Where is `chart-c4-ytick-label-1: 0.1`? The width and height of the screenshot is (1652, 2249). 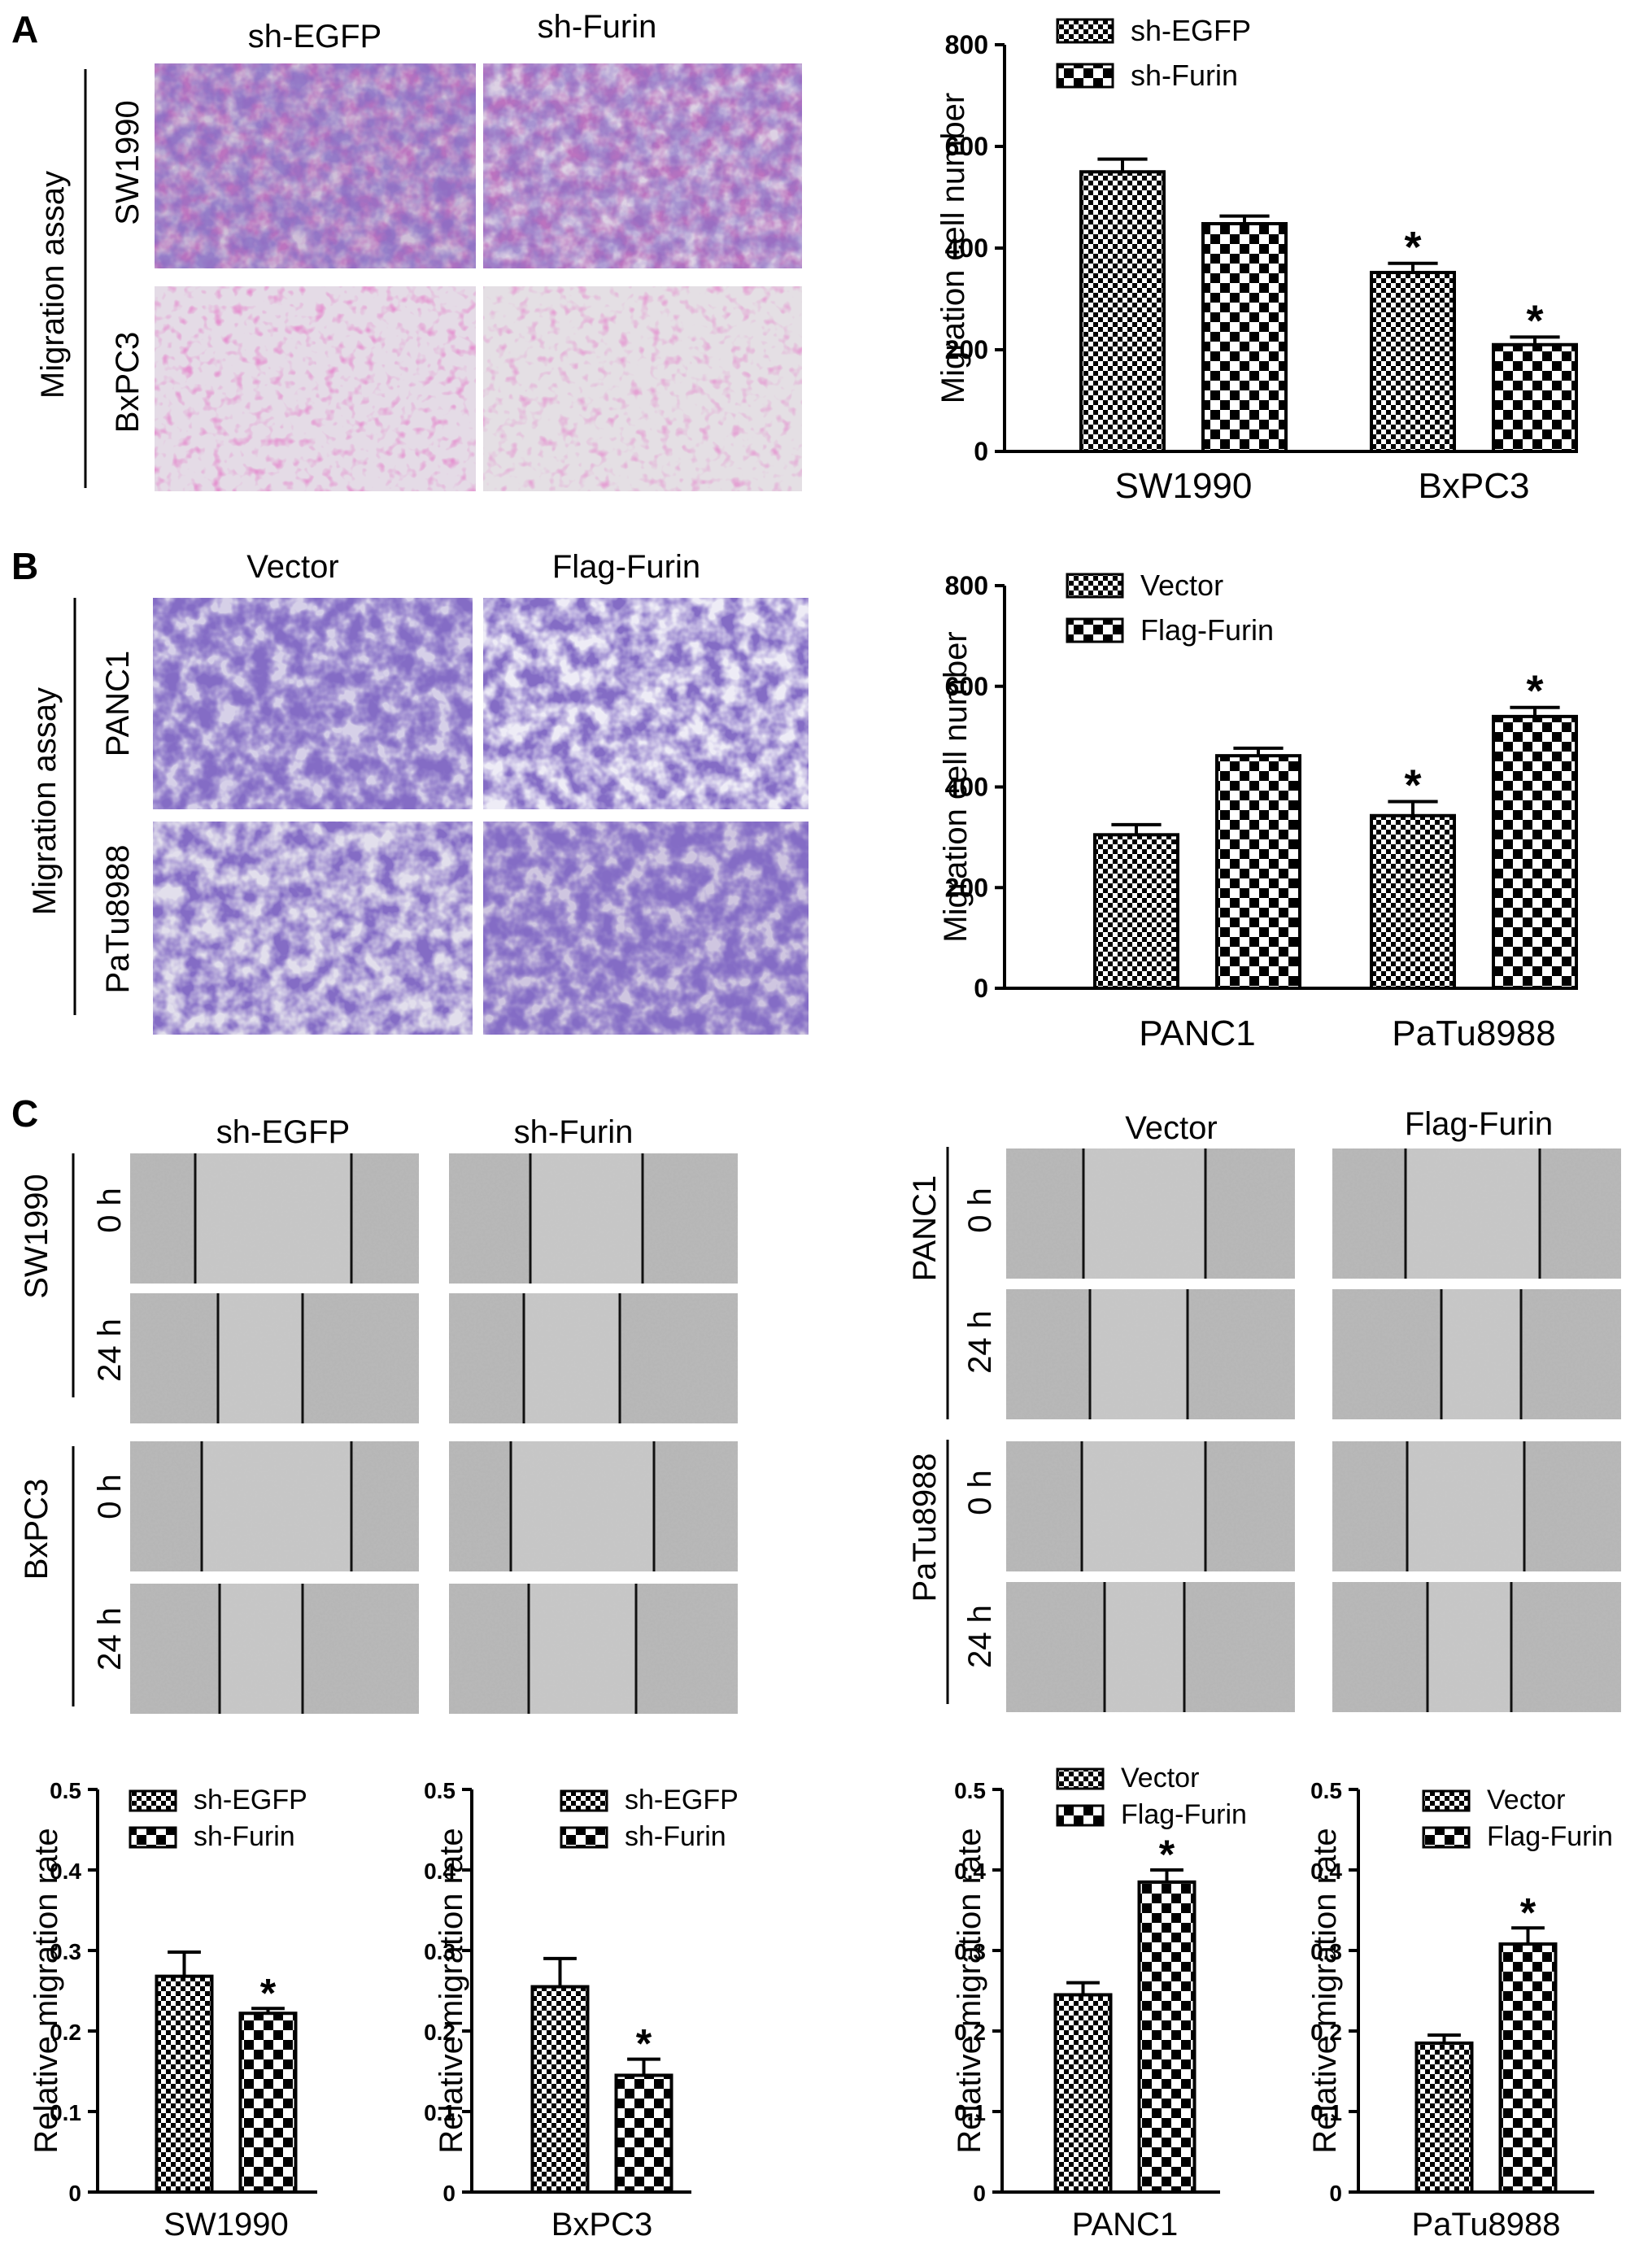 chart-c4-ytick-label-1: 0.1 is located at coordinates (1326, 2112).